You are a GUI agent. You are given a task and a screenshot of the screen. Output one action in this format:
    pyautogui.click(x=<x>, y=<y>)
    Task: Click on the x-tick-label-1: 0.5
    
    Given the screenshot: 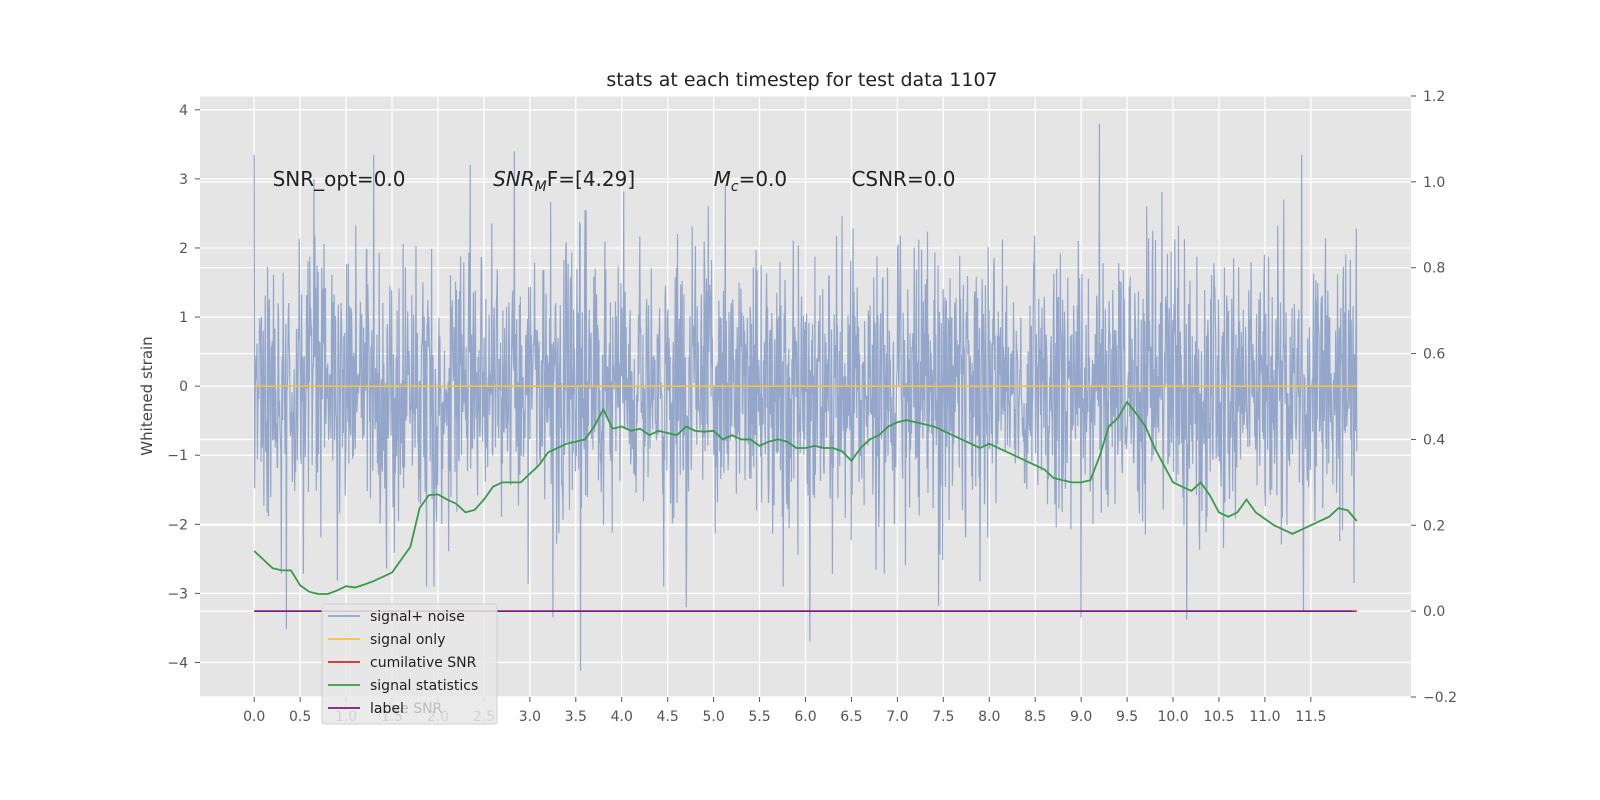 What is the action you would take?
    pyautogui.click(x=300, y=717)
    